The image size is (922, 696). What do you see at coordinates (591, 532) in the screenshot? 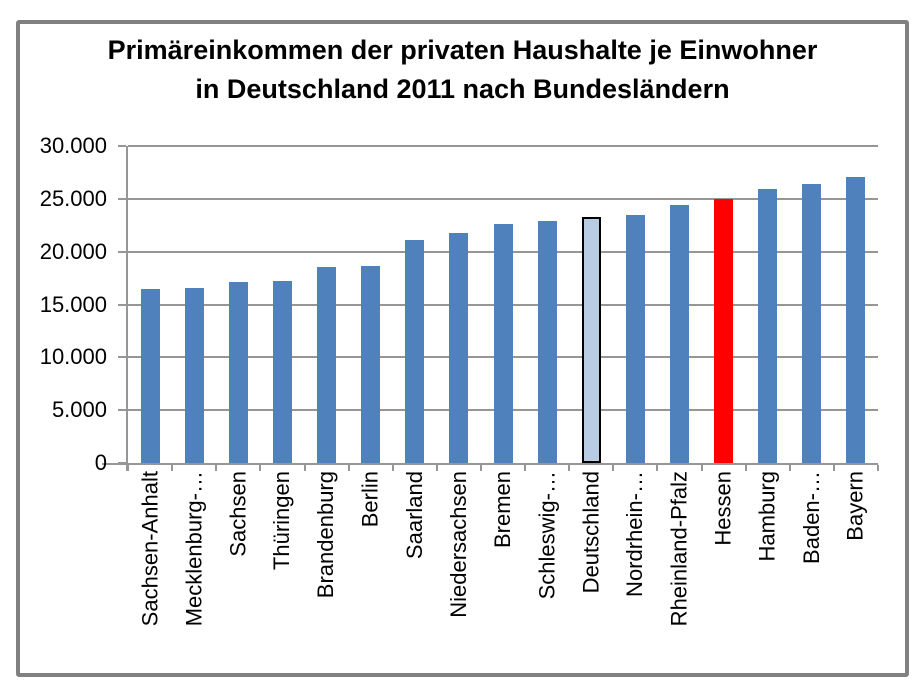
I see `x-tick-label: Deutschland` at bounding box center [591, 532].